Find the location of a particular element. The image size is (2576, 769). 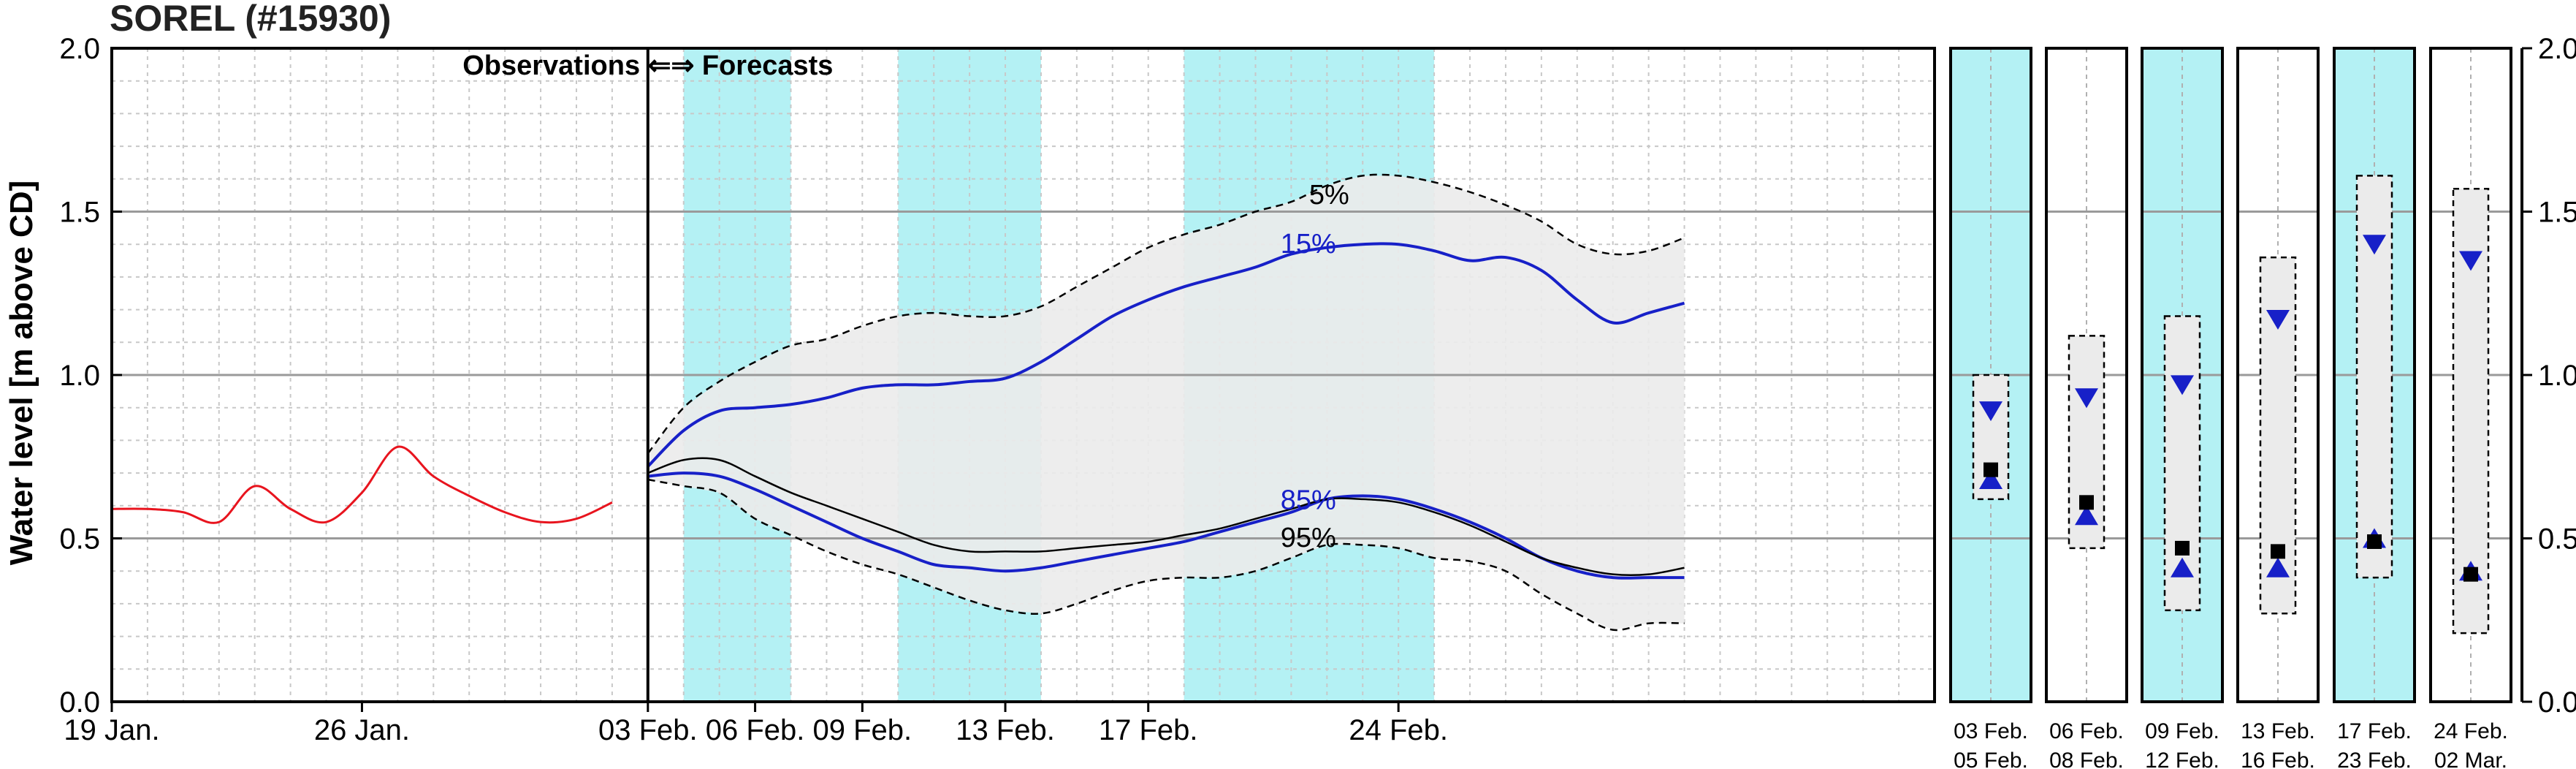

x-tick-label: 13 Feb. is located at coordinates (1006, 730).